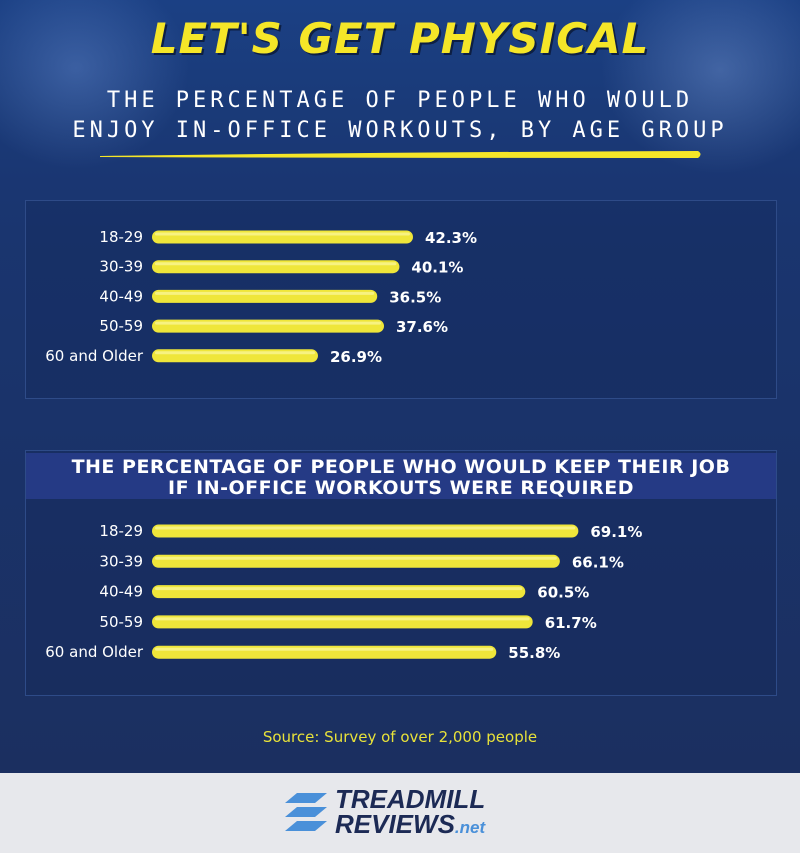 This screenshot has height=853, width=800. I want to click on logo-net: .net, so click(470, 827).